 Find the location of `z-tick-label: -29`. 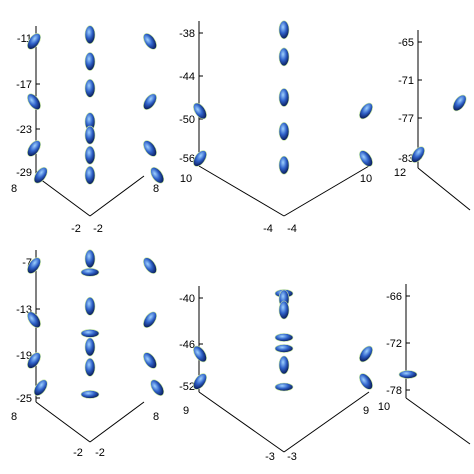

z-tick-label: -29 is located at coordinates (24, 173).